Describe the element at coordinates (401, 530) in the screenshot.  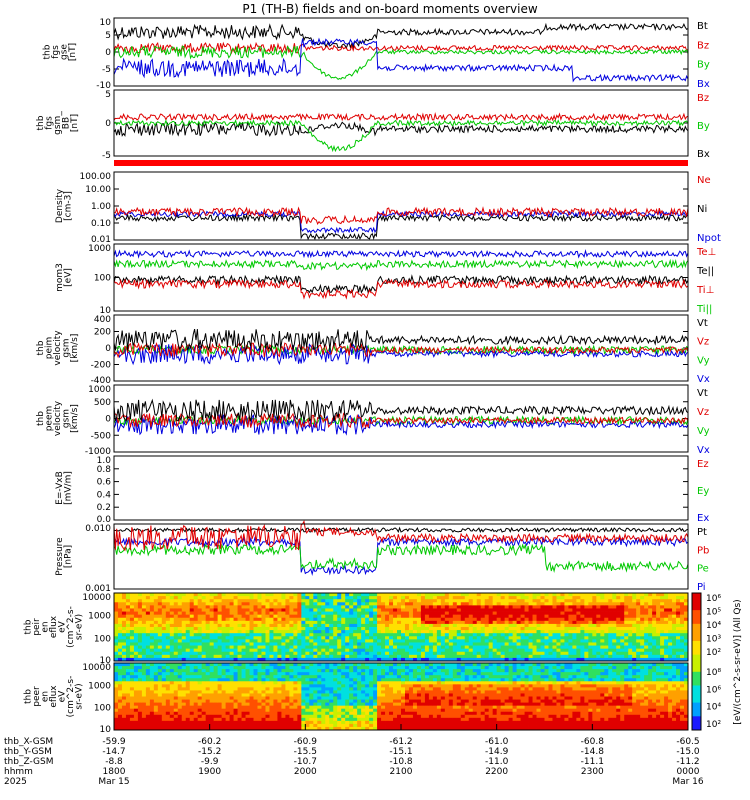
I see `series-Pt` at that location.